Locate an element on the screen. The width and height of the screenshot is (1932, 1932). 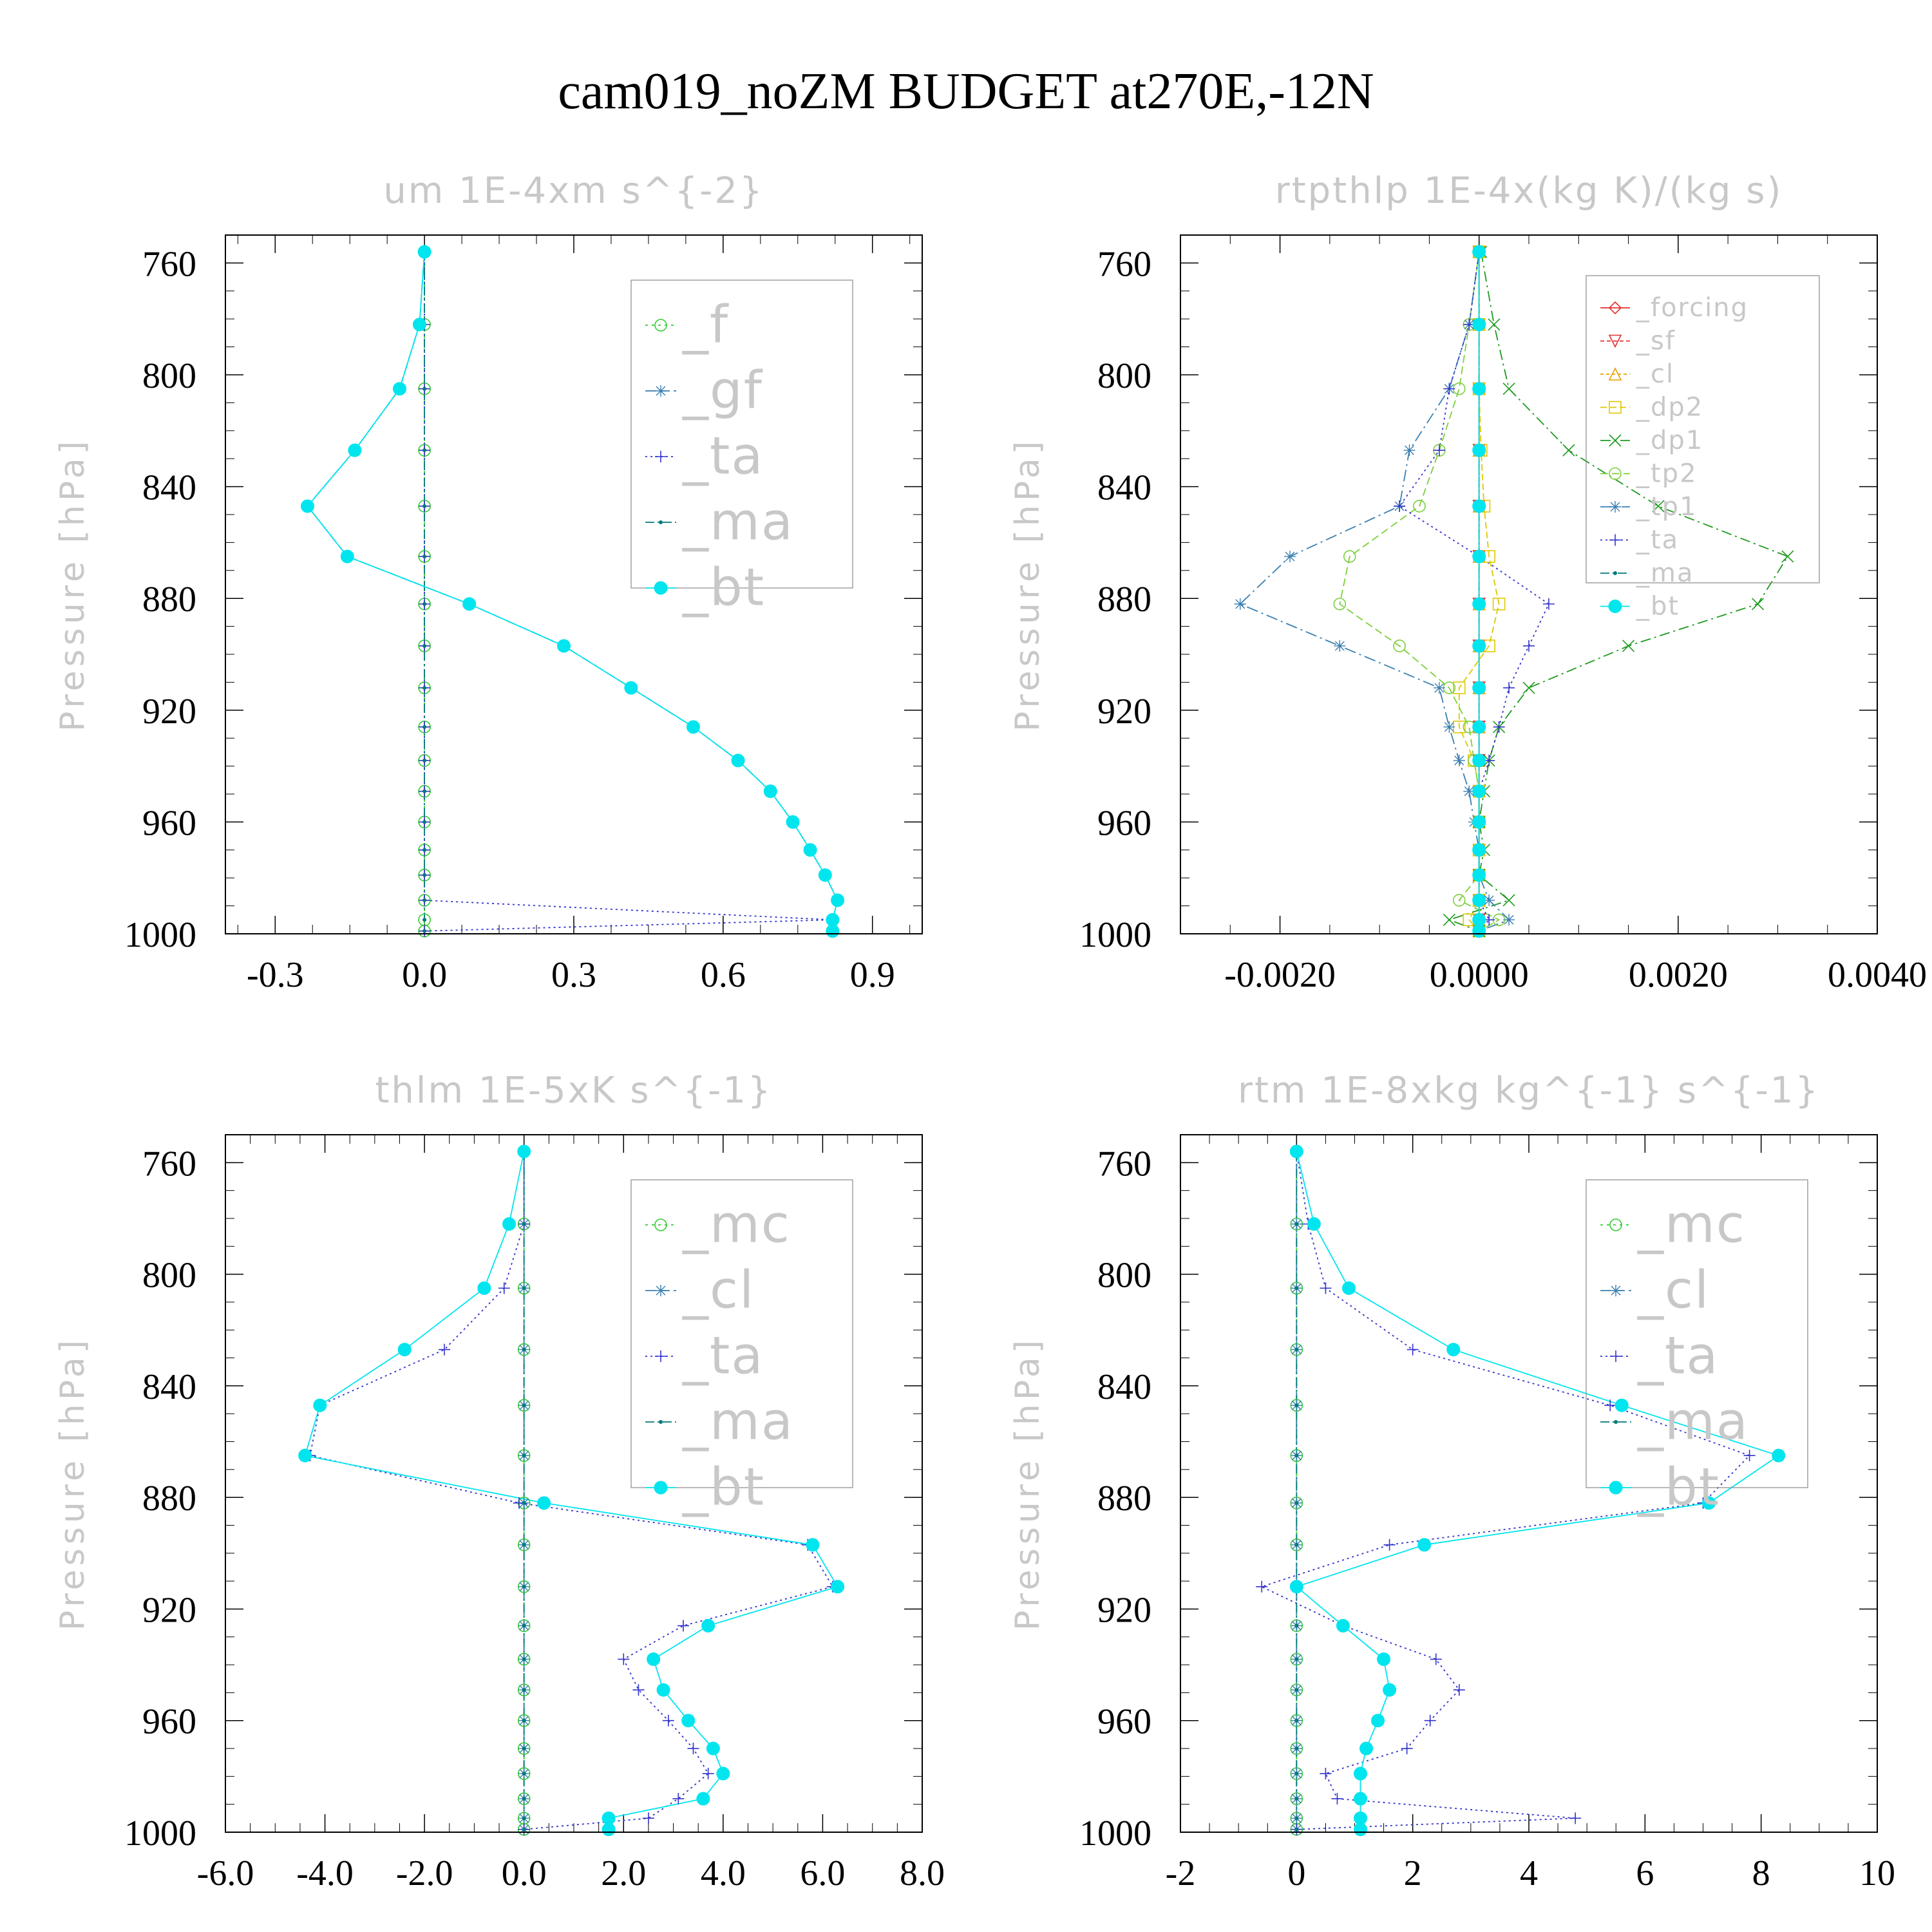
legend-label: _mc is located at coordinates (737, 1224).